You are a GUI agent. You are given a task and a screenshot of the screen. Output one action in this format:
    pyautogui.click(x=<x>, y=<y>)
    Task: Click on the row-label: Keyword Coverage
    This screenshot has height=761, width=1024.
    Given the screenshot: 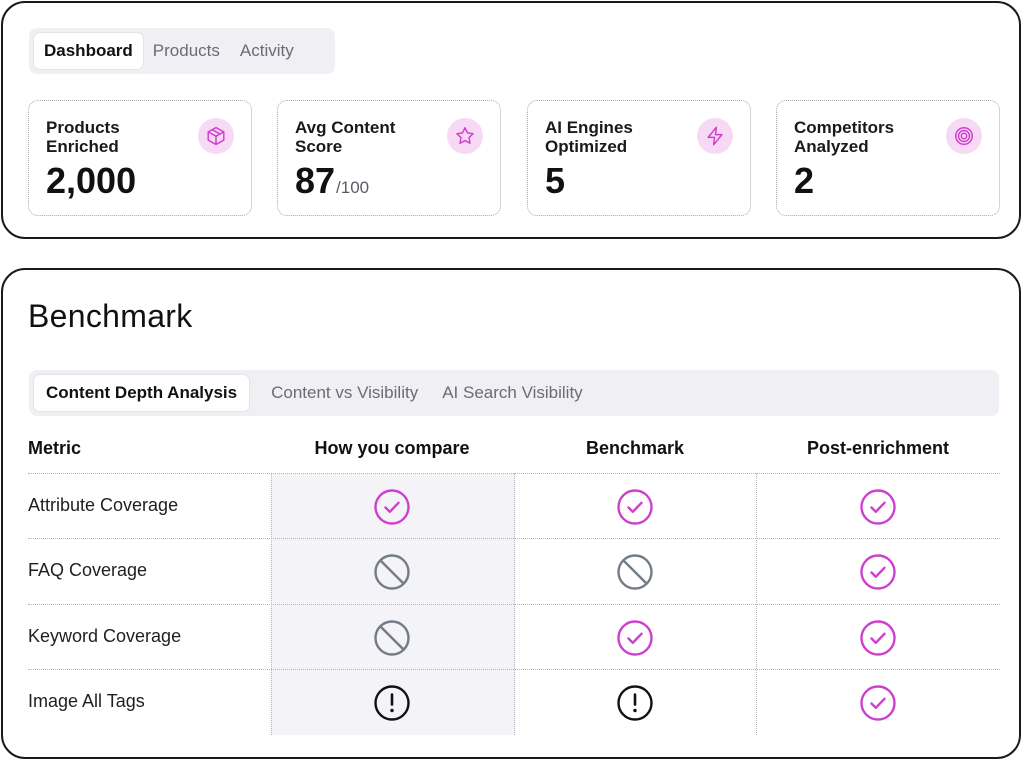 What is the action you would take?
    pyautogui.click(x=105, y=636)
    